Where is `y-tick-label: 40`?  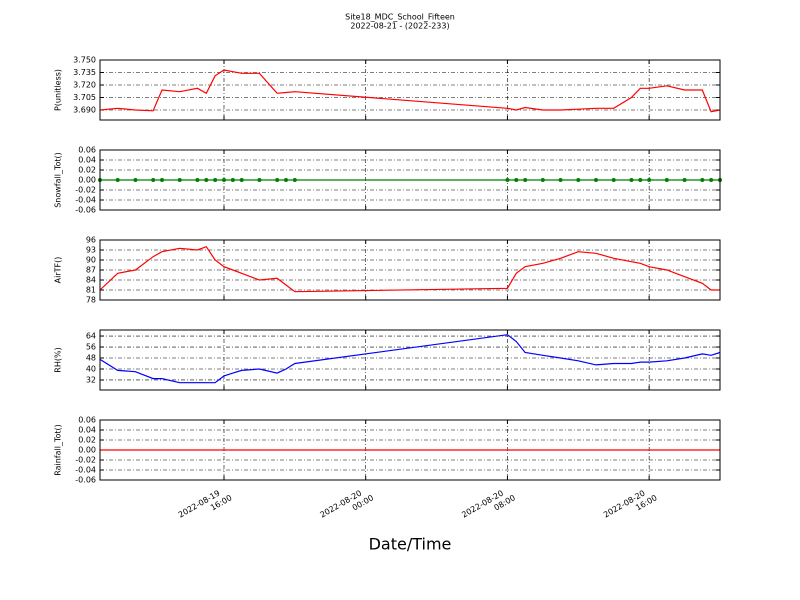 y-tick-label: 40 is located at coordinates (91, 368).